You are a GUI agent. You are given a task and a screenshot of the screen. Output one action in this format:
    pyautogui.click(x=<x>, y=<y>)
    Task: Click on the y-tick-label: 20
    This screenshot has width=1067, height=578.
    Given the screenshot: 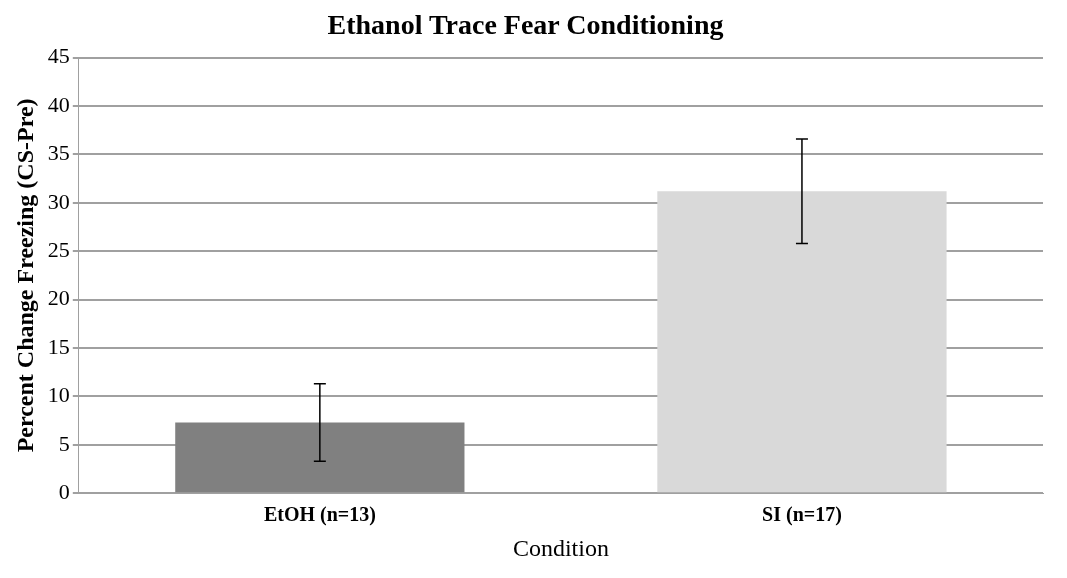 What is the action you would take?
    pyautogui.click(x=58, y=298)
    